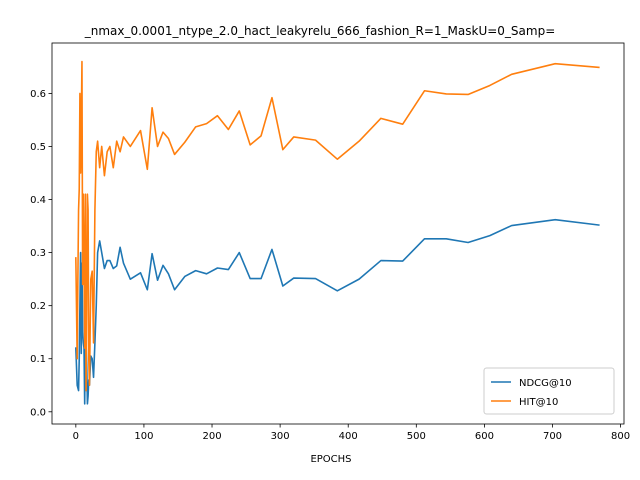  Describe the element at coordinates (143, 436) in the screenshot. I see `x-tick-label: 100` at that location.